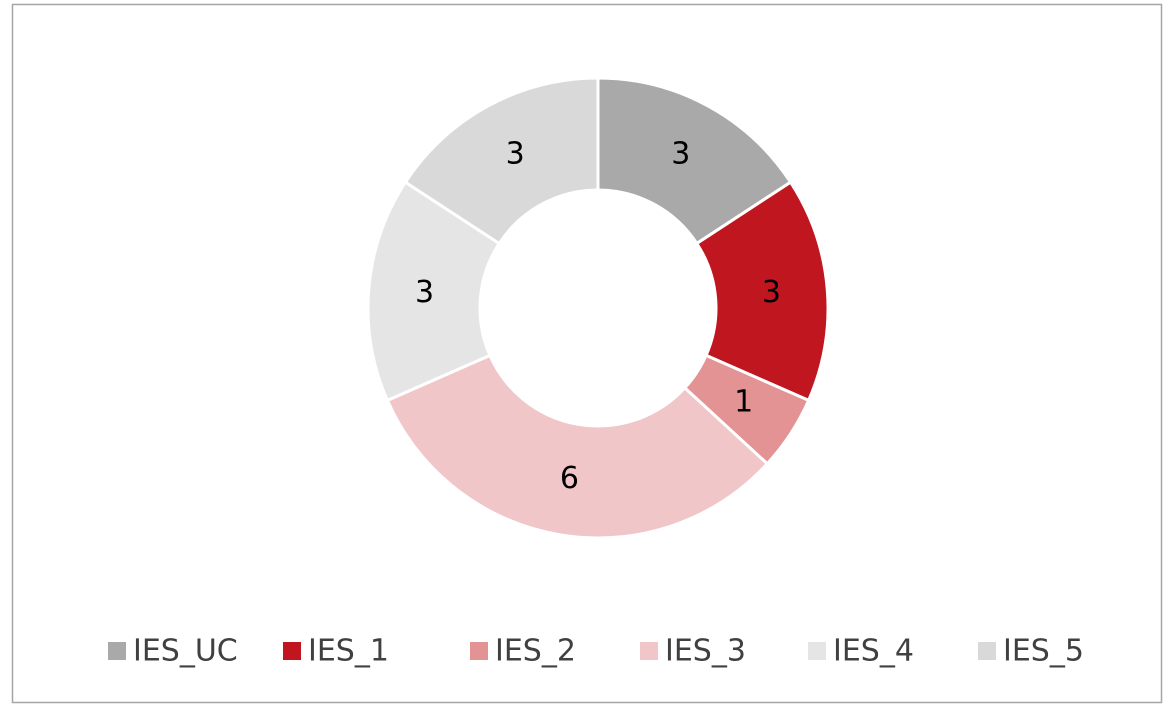  I want to click on legend-label: IES_3, so click(705, 651).